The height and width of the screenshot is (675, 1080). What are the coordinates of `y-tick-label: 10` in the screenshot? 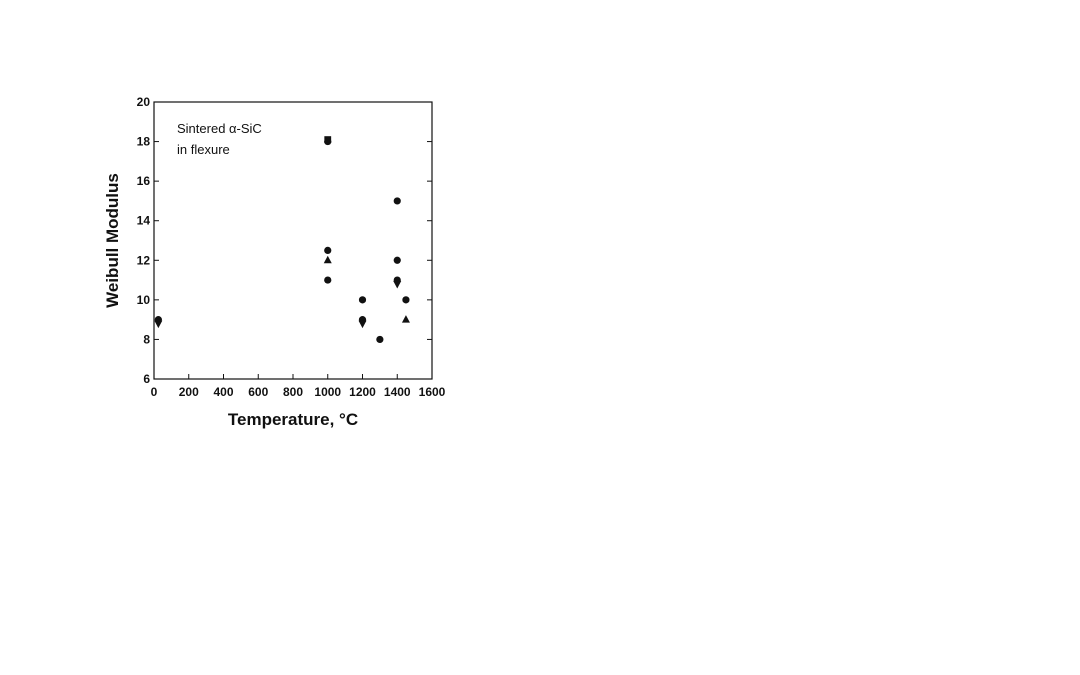 It's located at (144, 300).